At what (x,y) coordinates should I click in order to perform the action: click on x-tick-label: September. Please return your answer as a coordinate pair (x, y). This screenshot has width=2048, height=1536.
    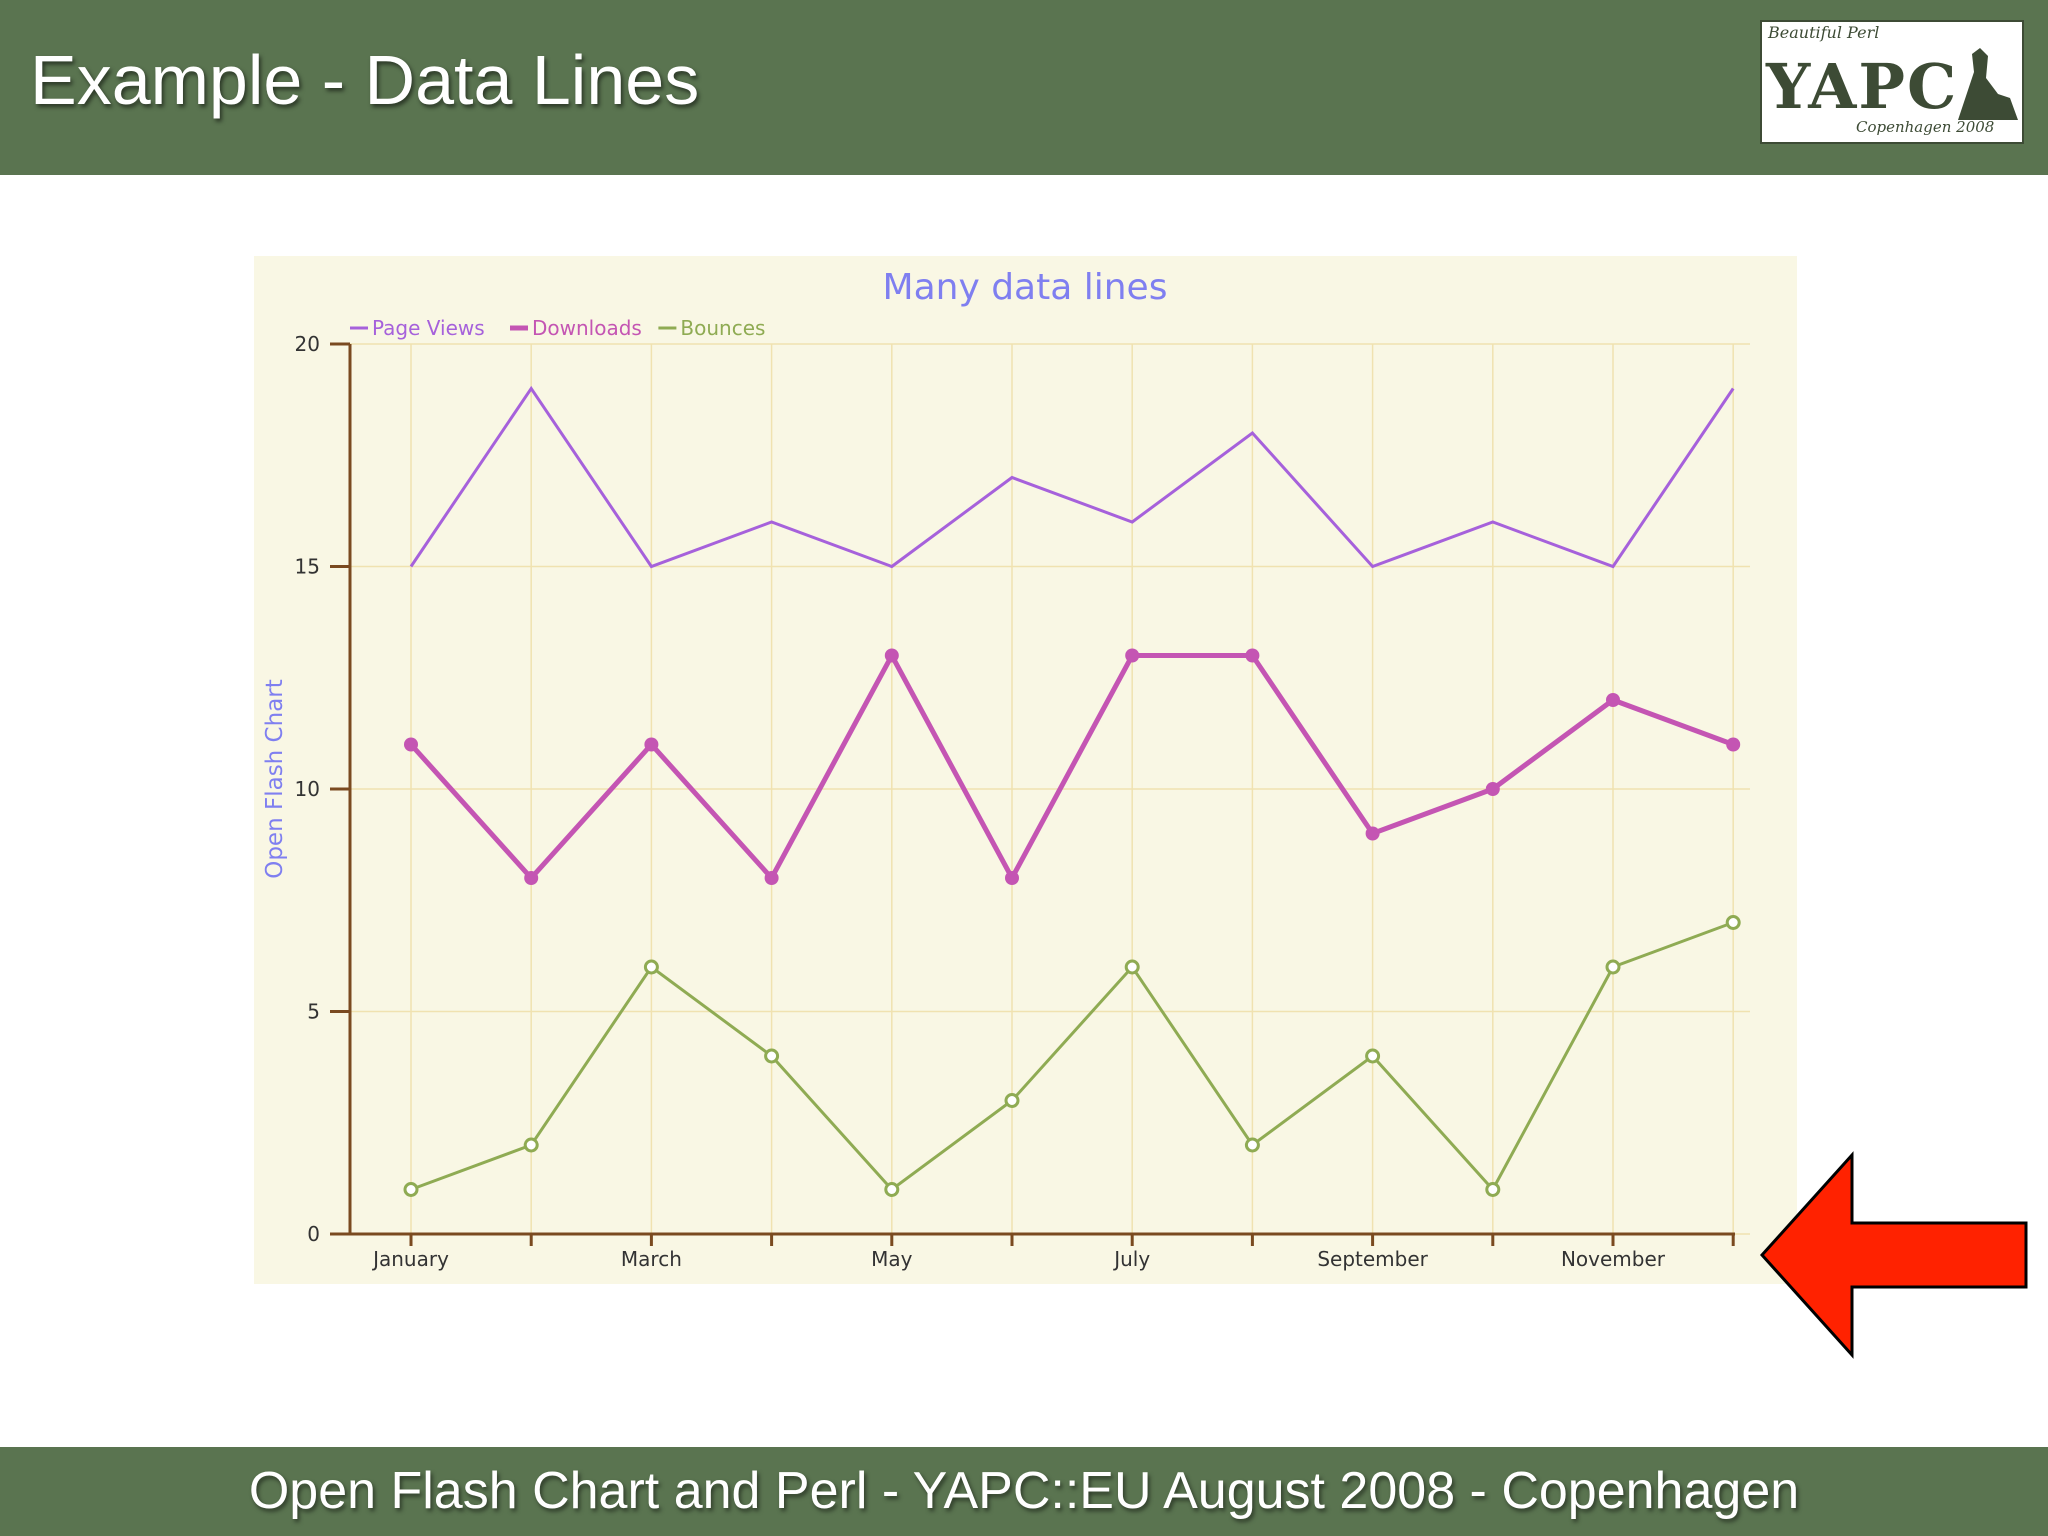
    Looking at the image, I should click on (1372, 1259).